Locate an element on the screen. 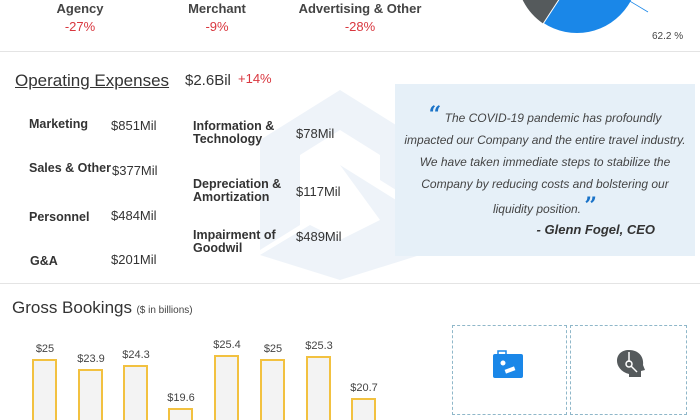 This screenshot has height=420, width=700. expense-label: Depreciation & Amortization is located at coordinates (237, 190).